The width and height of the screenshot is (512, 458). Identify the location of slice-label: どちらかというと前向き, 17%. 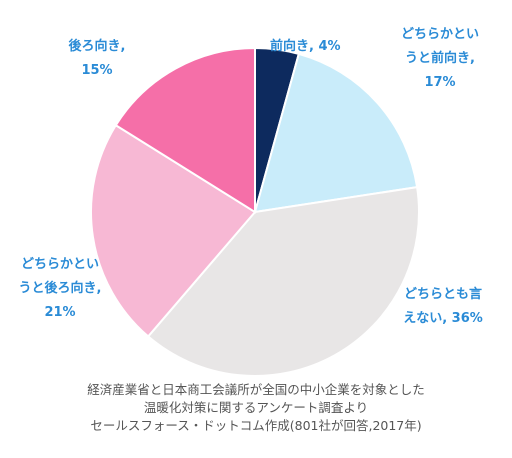
(440, 58).